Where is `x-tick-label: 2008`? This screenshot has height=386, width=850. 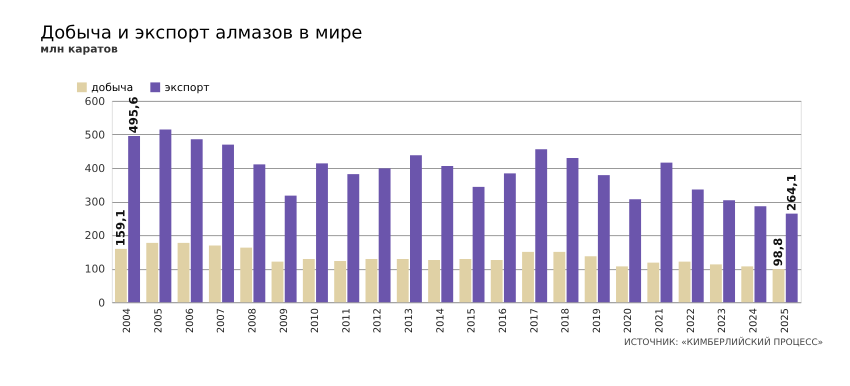 x-tick-label: 2008 is located at coordinates (252, 321).